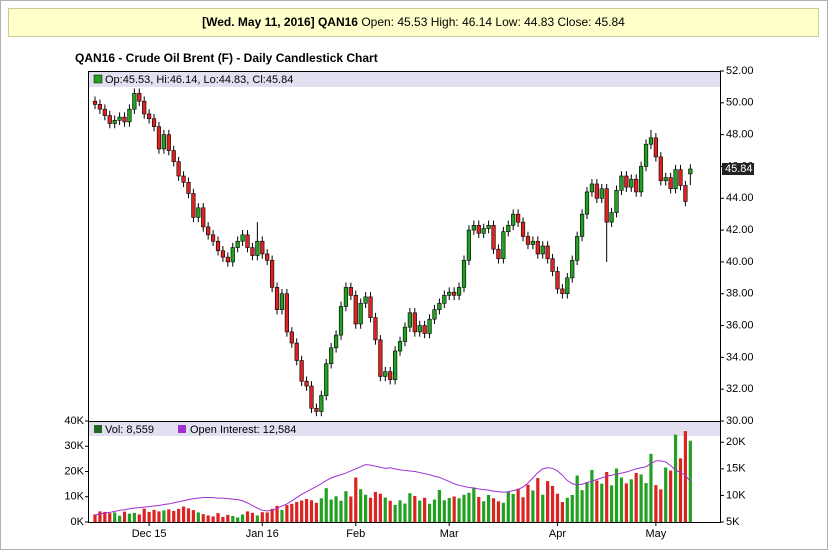  I want to click on volume-tick-label: 20K, so click(74, 471).